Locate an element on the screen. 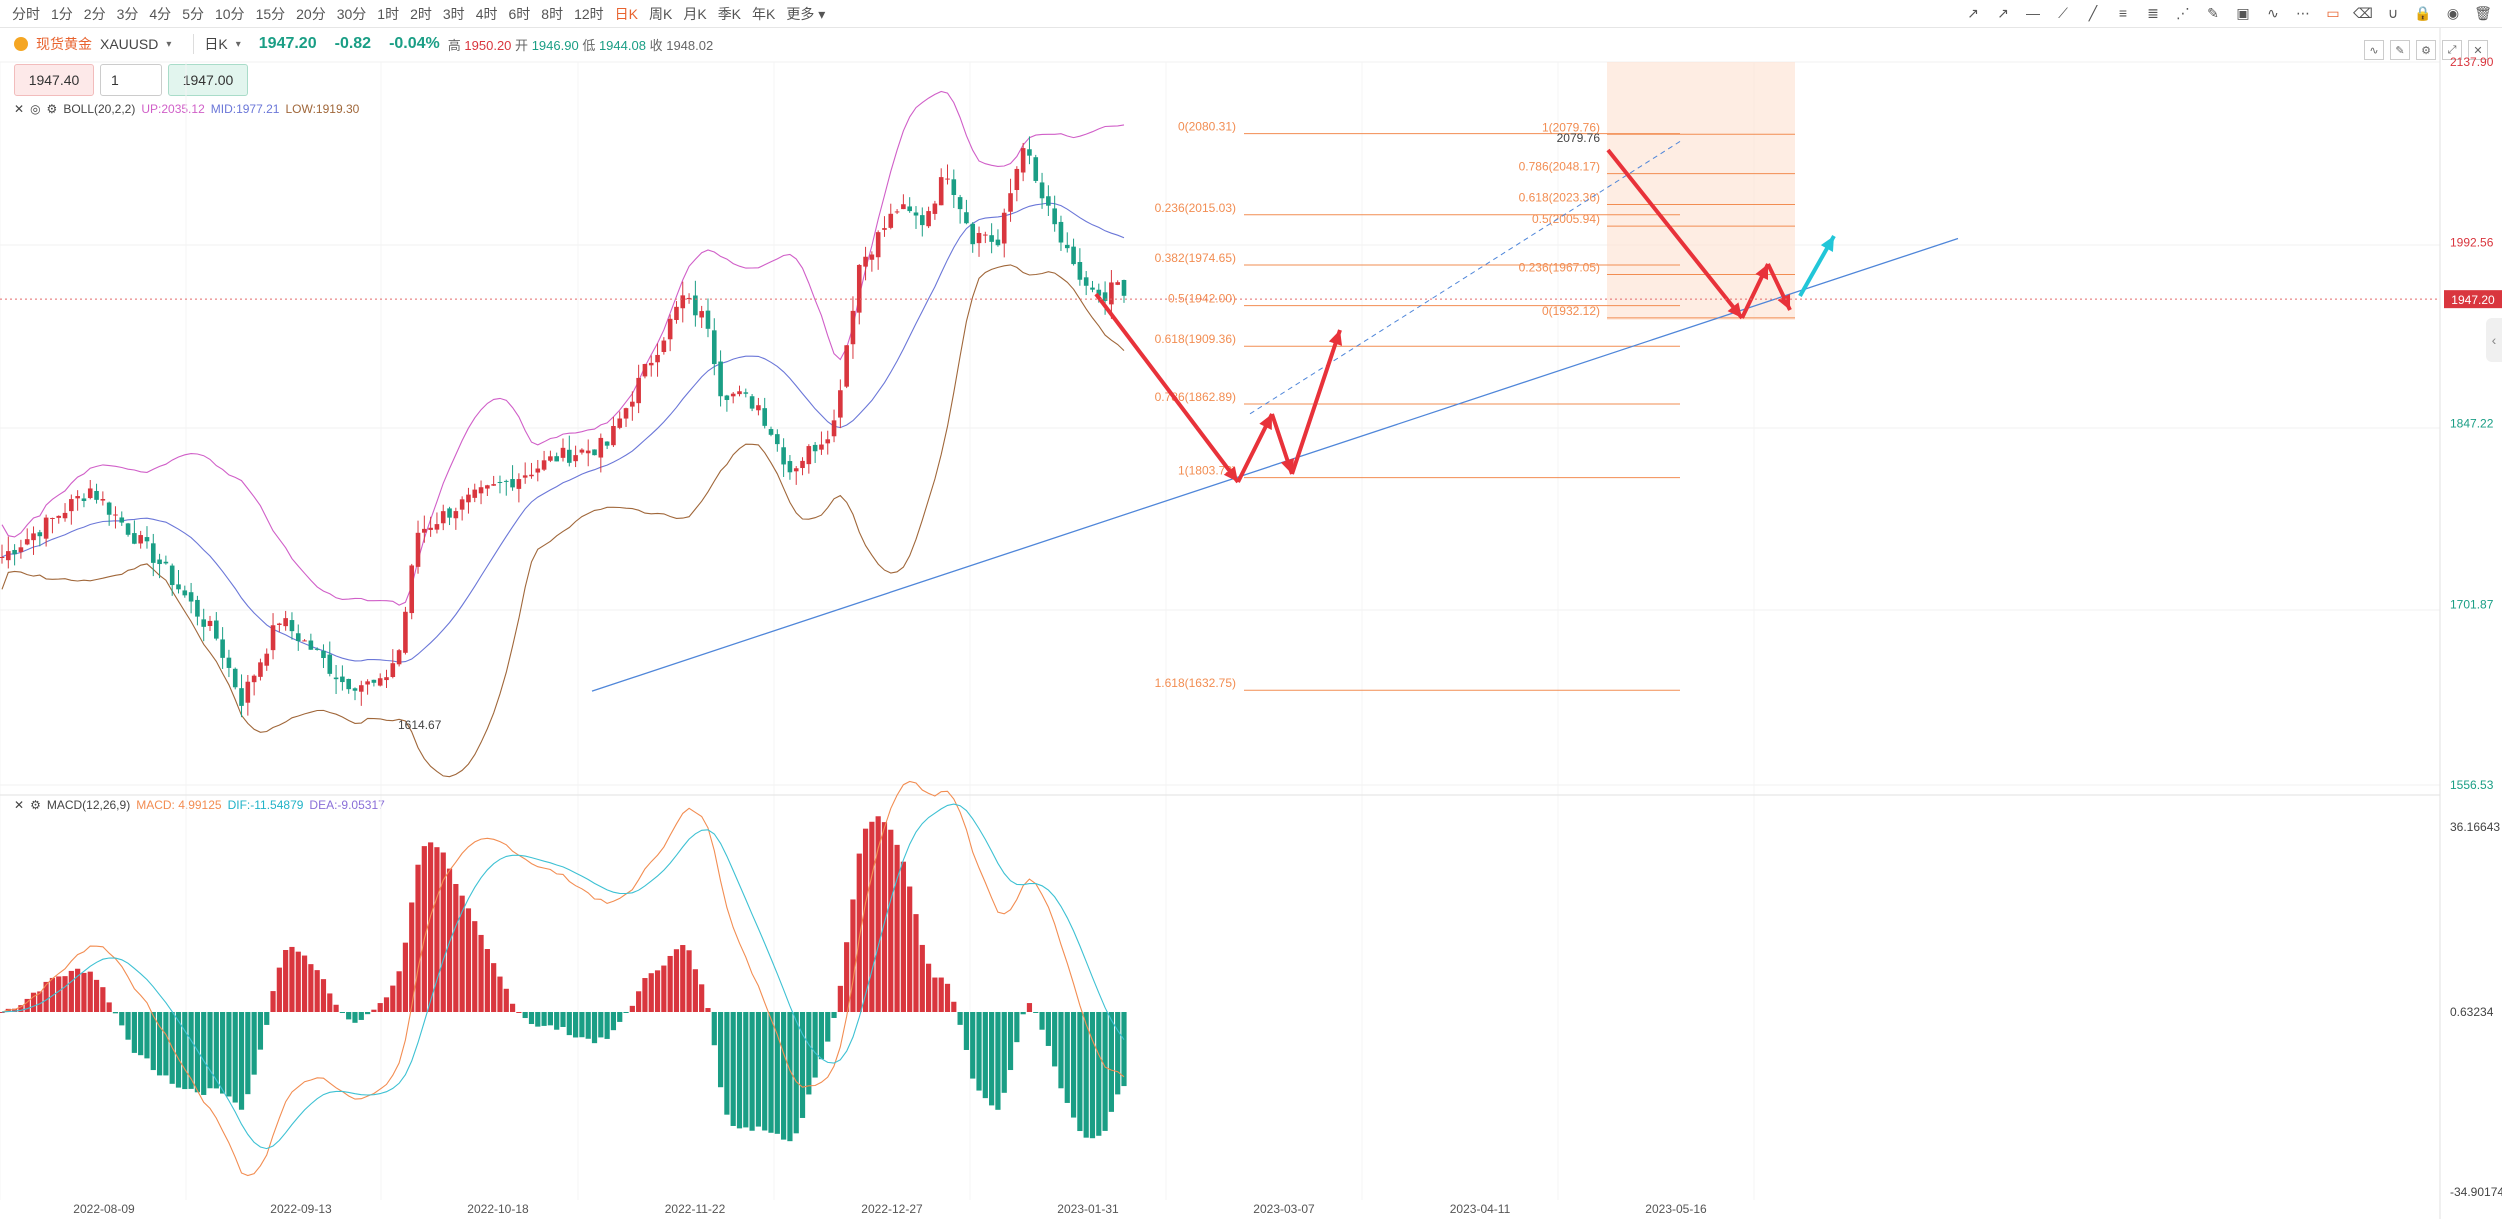 This screenshot has width=2502, height=1219. rect-icon: ▭ is located at coordinates (2333, 12).